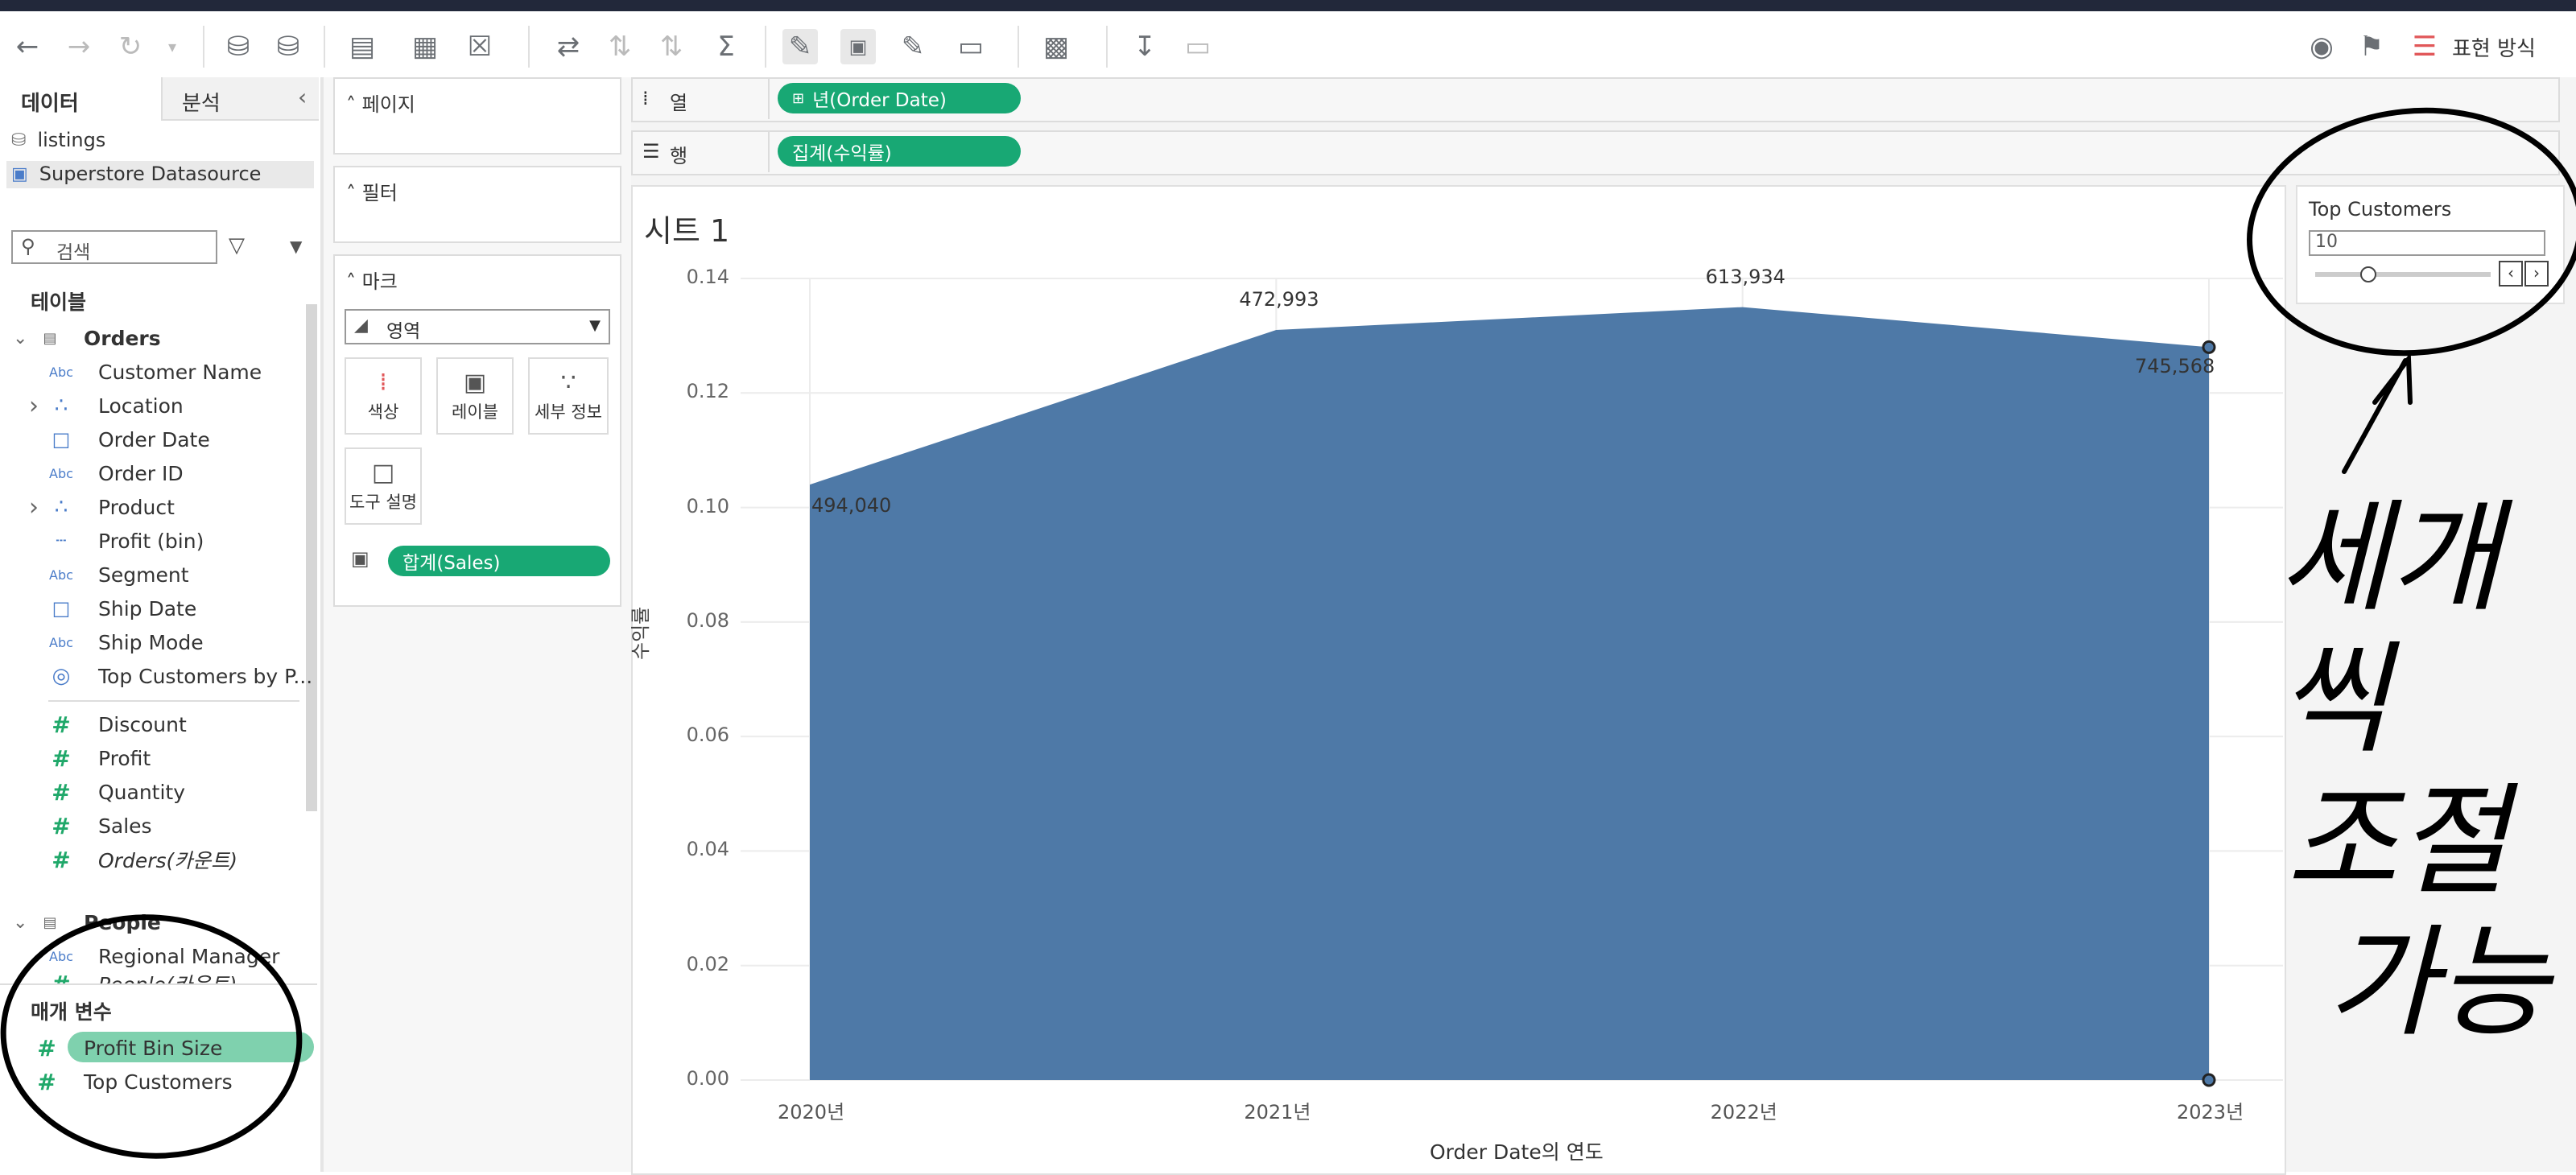 This screenshot has width=2576, height=1175. Describe the element at coordinates (425, 47) in the screenshot. I see `duplicate-sheet-icon: ▦` at that location.